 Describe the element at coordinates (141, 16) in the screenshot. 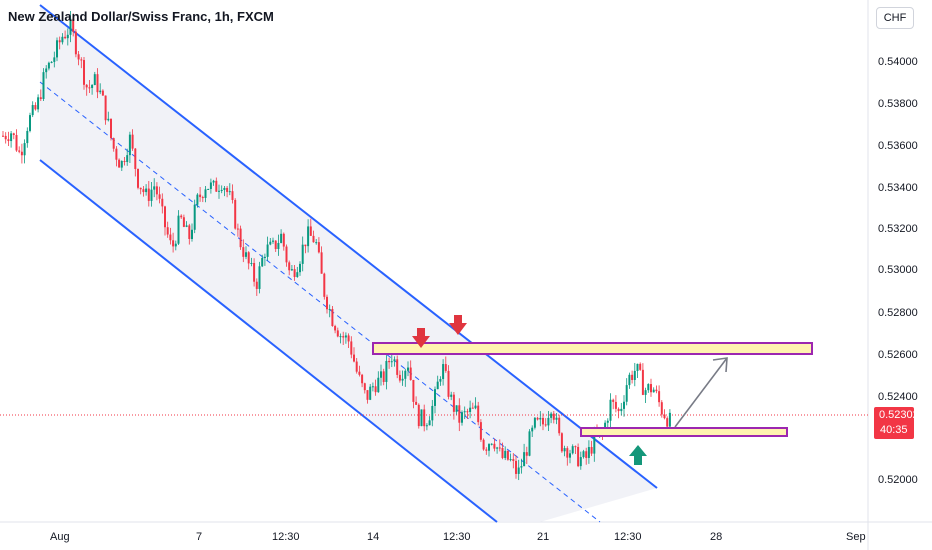

I see `chart-title: New Zealand Dollar/Swiss Franc, 1h, FXCM` at that location.